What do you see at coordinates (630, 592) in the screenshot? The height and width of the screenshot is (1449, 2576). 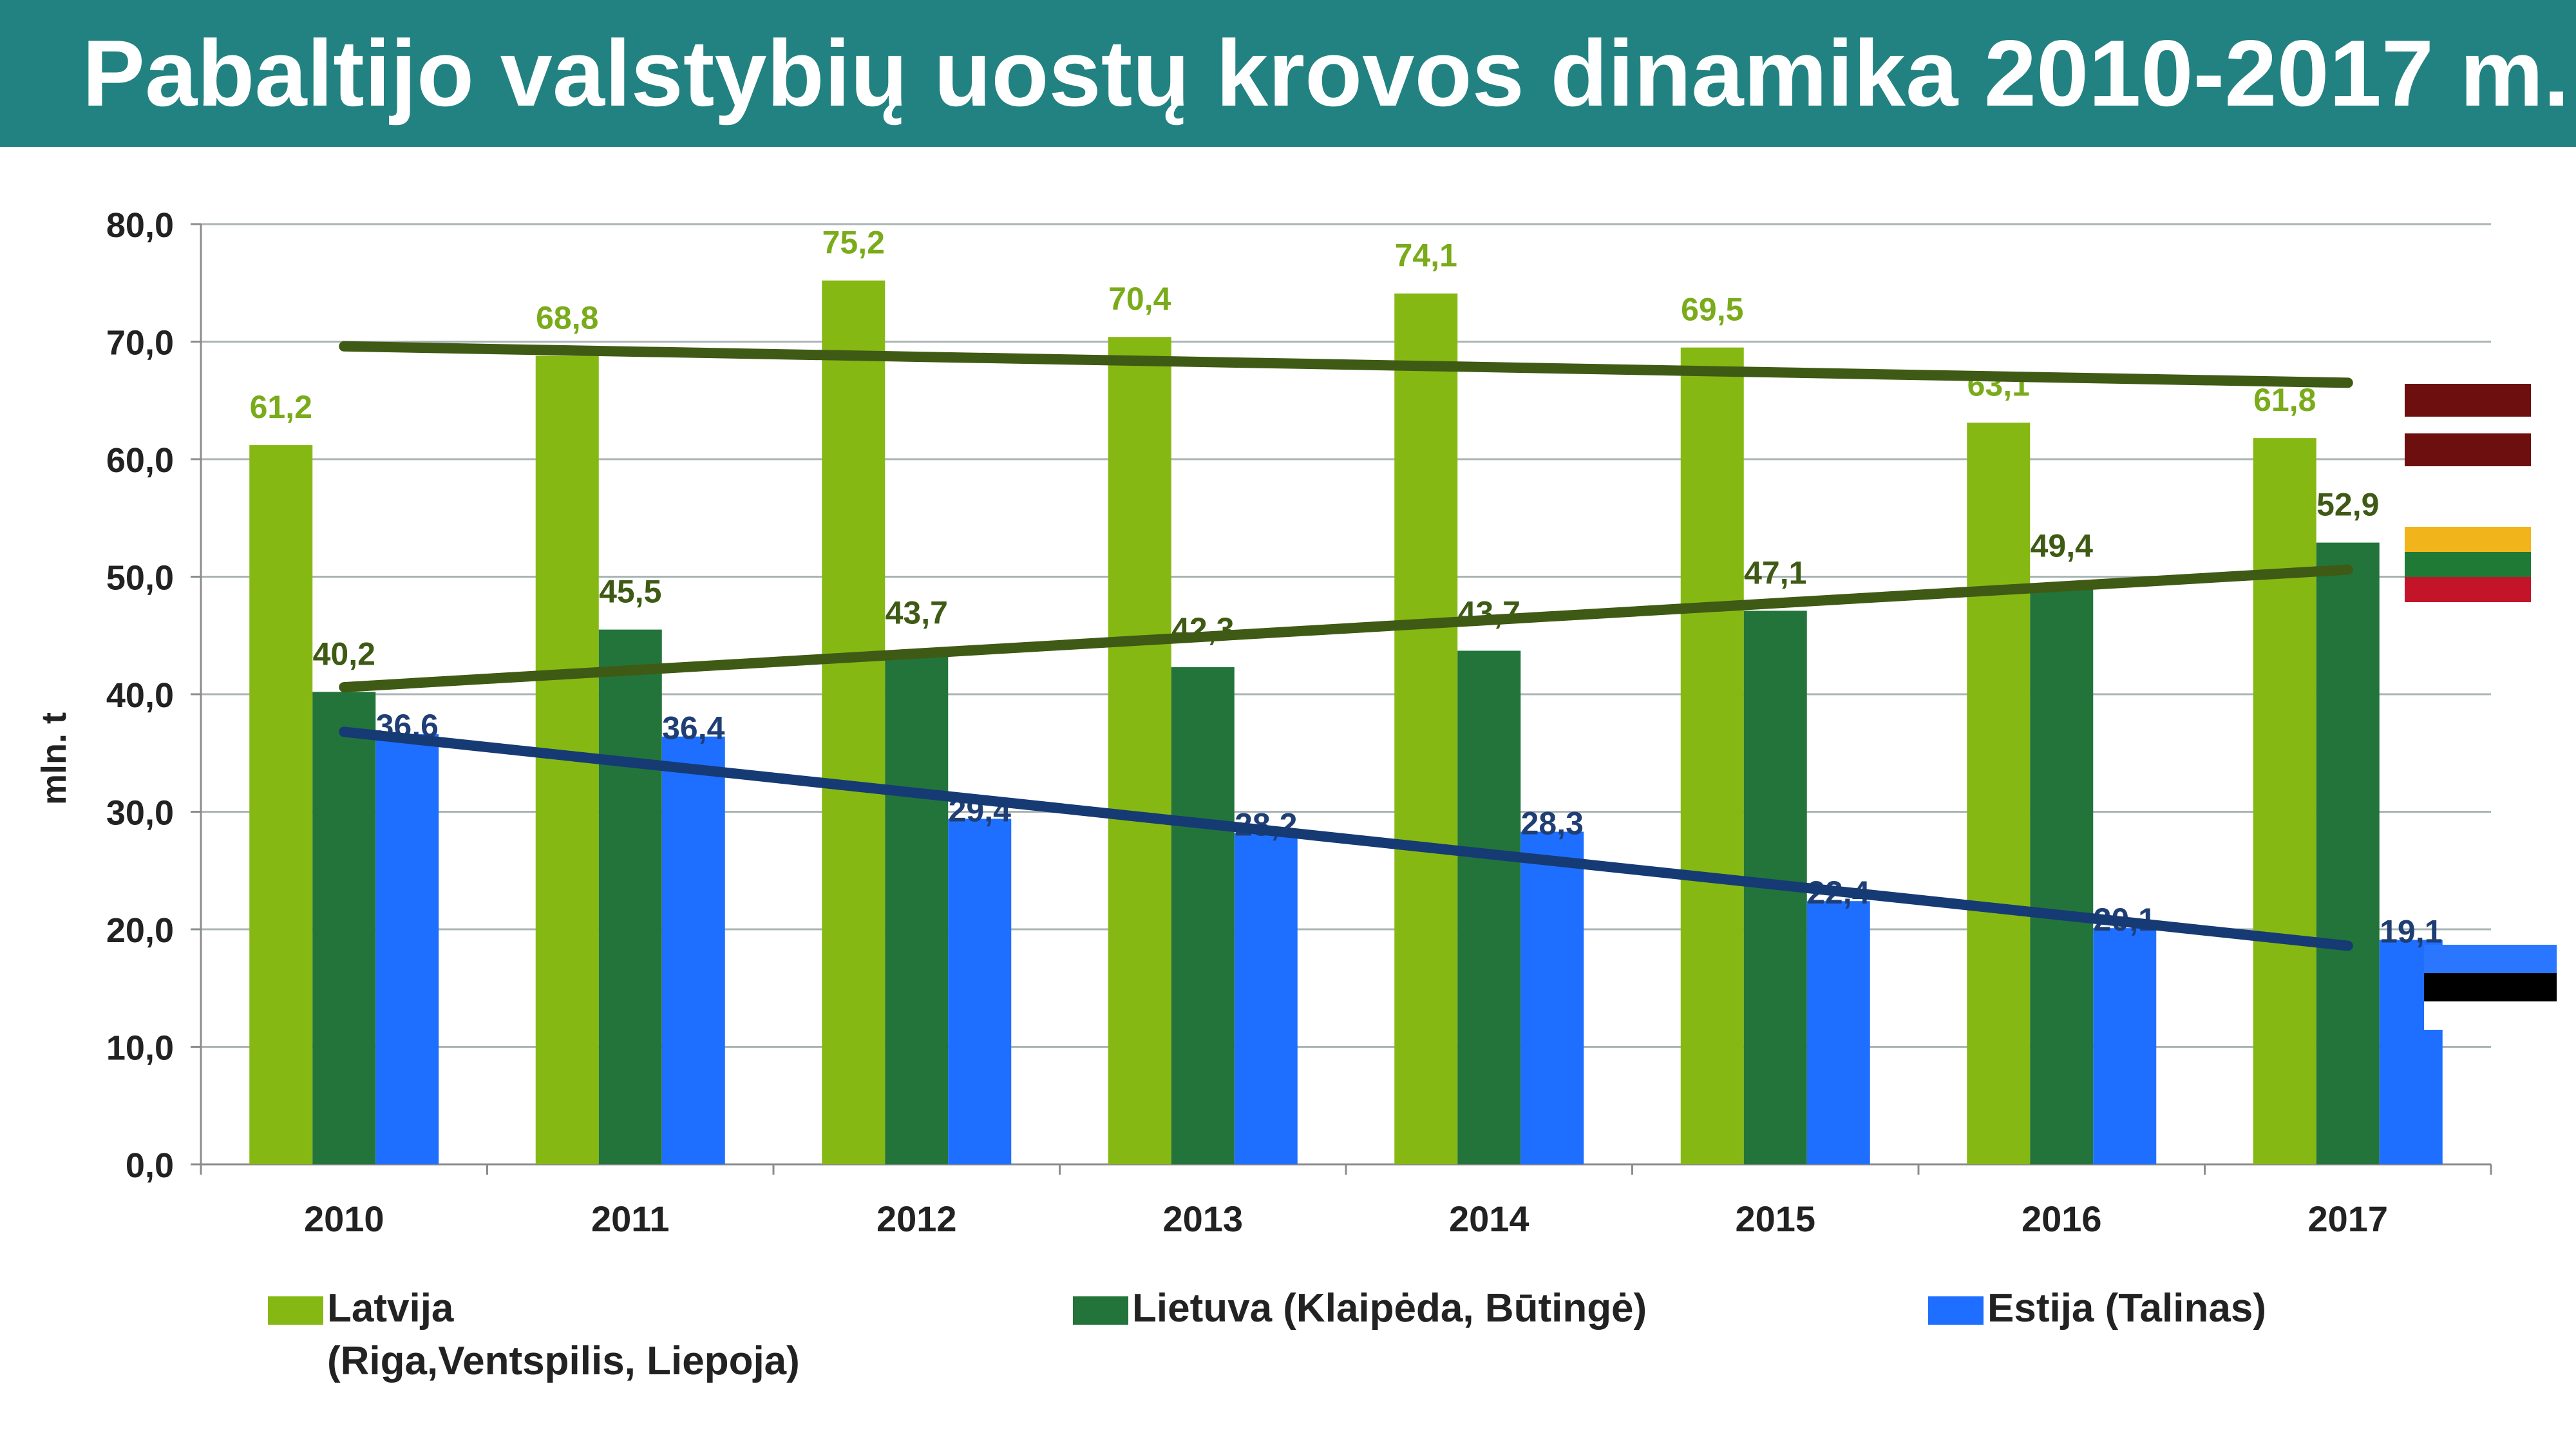 I see `data-label: 45,5` at bounding box center [630, 592].